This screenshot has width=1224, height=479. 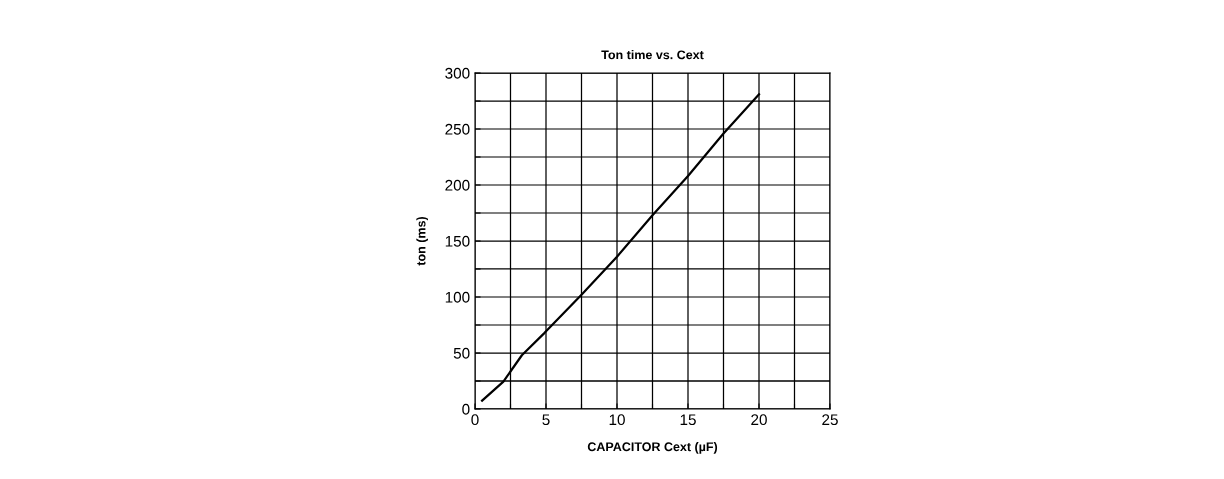 I want to click on y-tick-label: 100, so click(x=457, y=297).